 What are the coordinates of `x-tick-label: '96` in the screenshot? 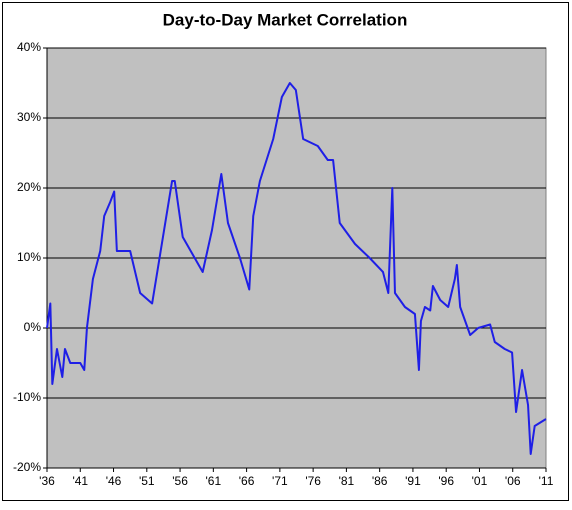 It's located at (446, 481).